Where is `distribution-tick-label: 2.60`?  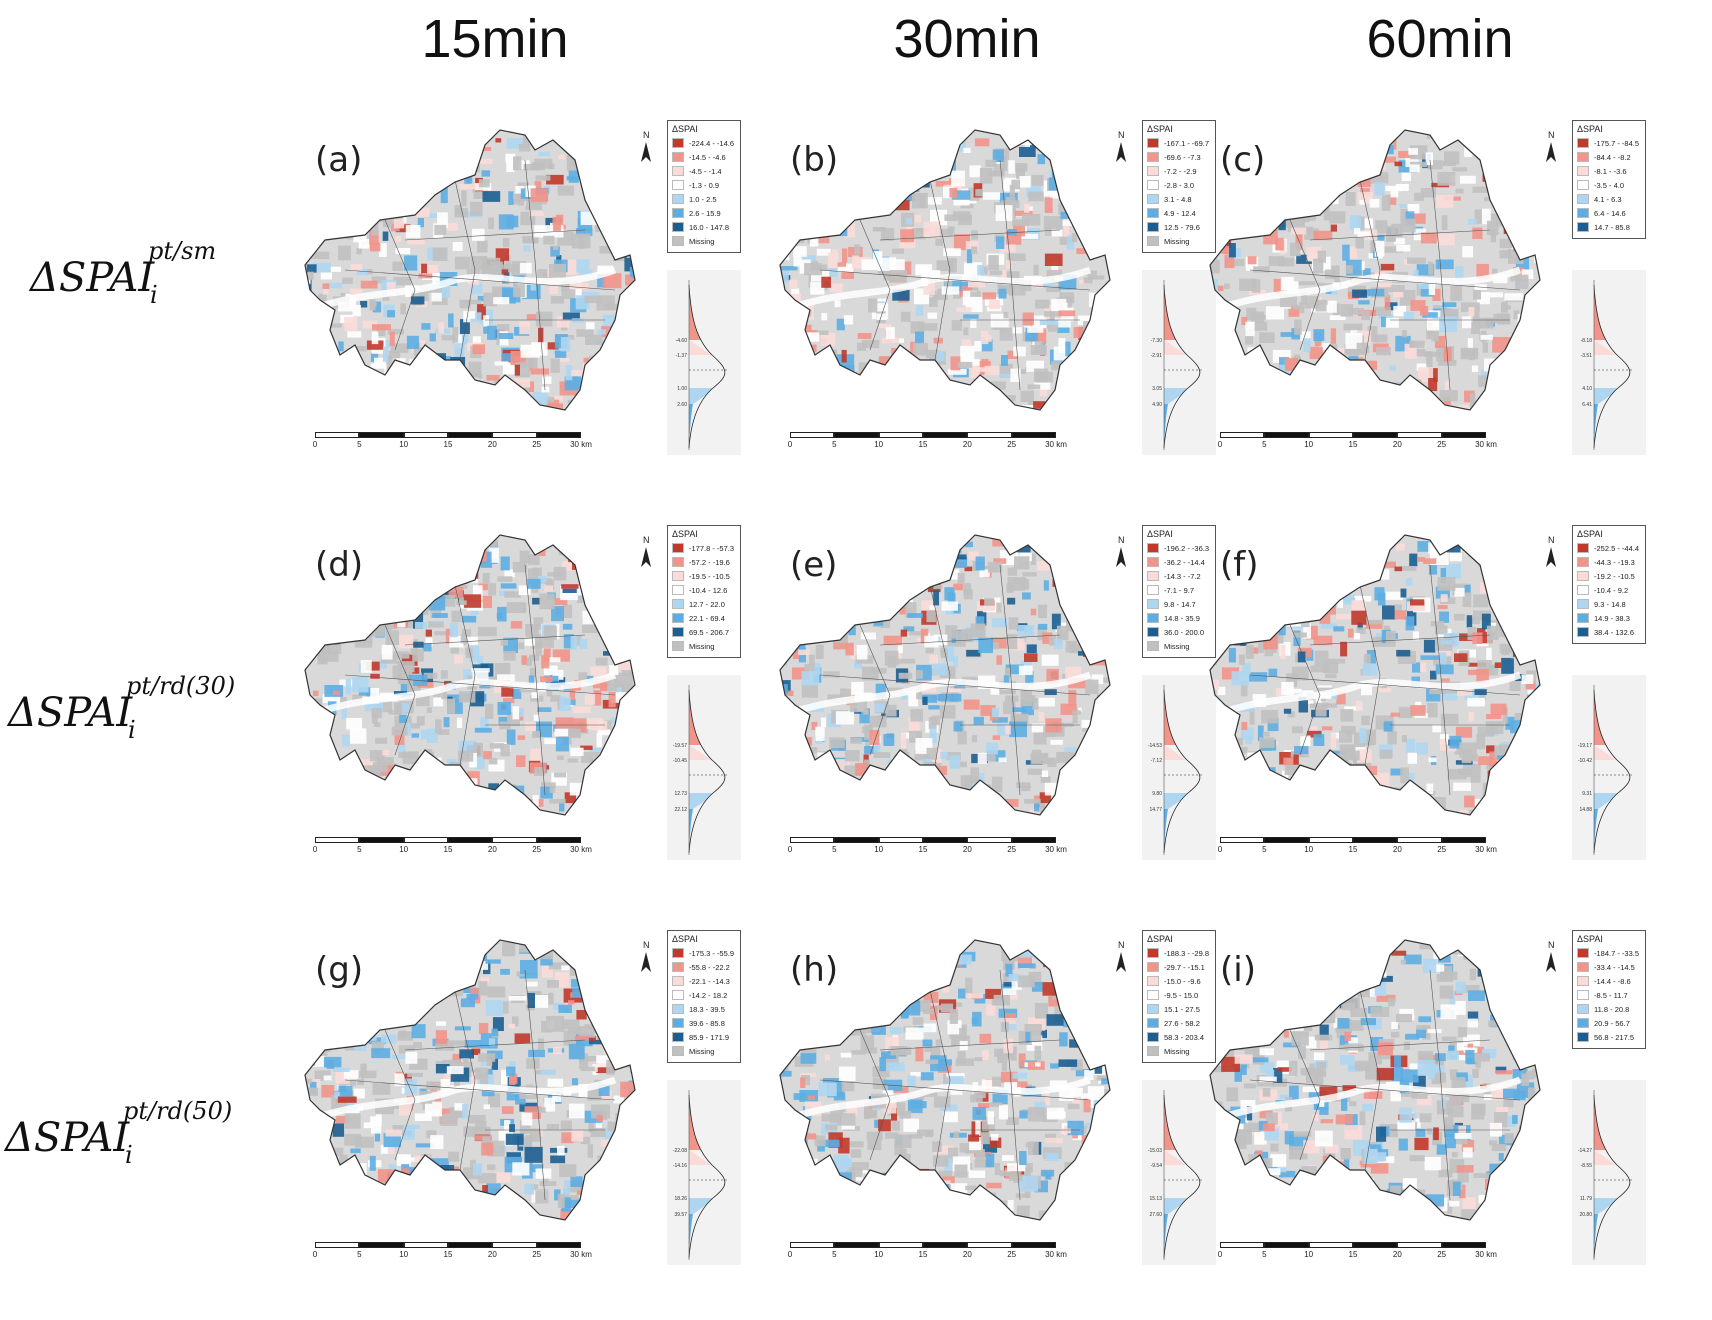
distribution-tick-label: 2.60 is located at coordinates (682, 405).